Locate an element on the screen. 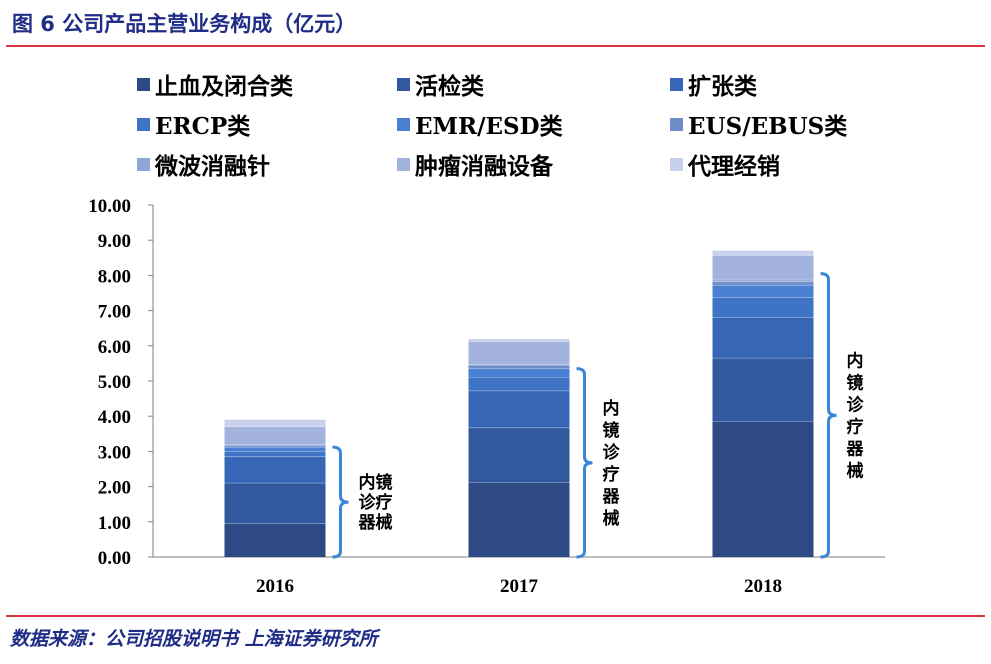 The image size is (991, 664). y-tick-label: 6.00 is located at coordinates (114, 347).